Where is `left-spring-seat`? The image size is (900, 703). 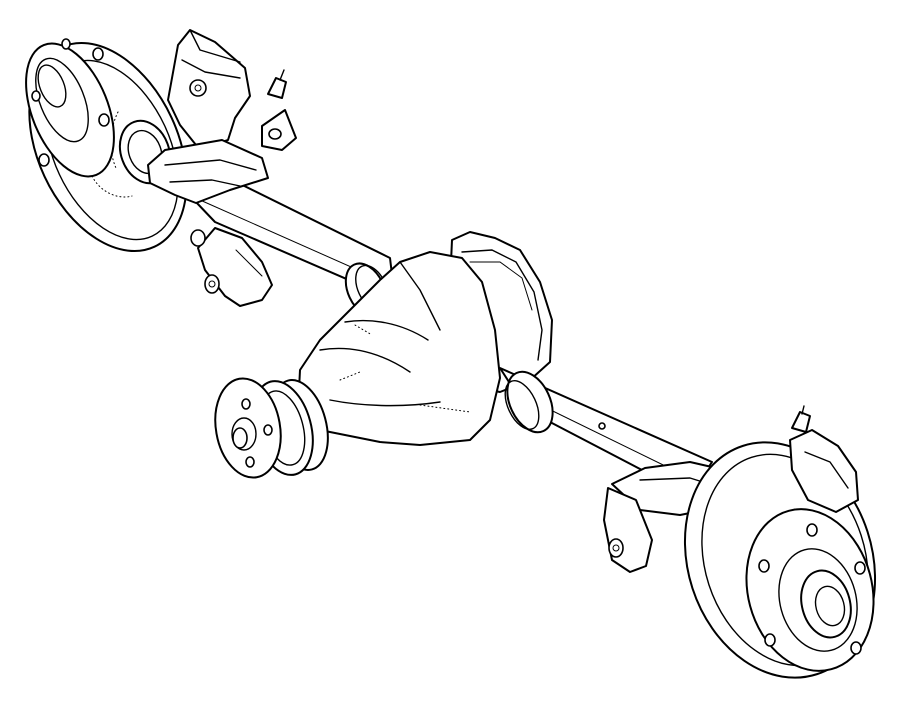
left-spring-seat is located at coordinates (193, 161).